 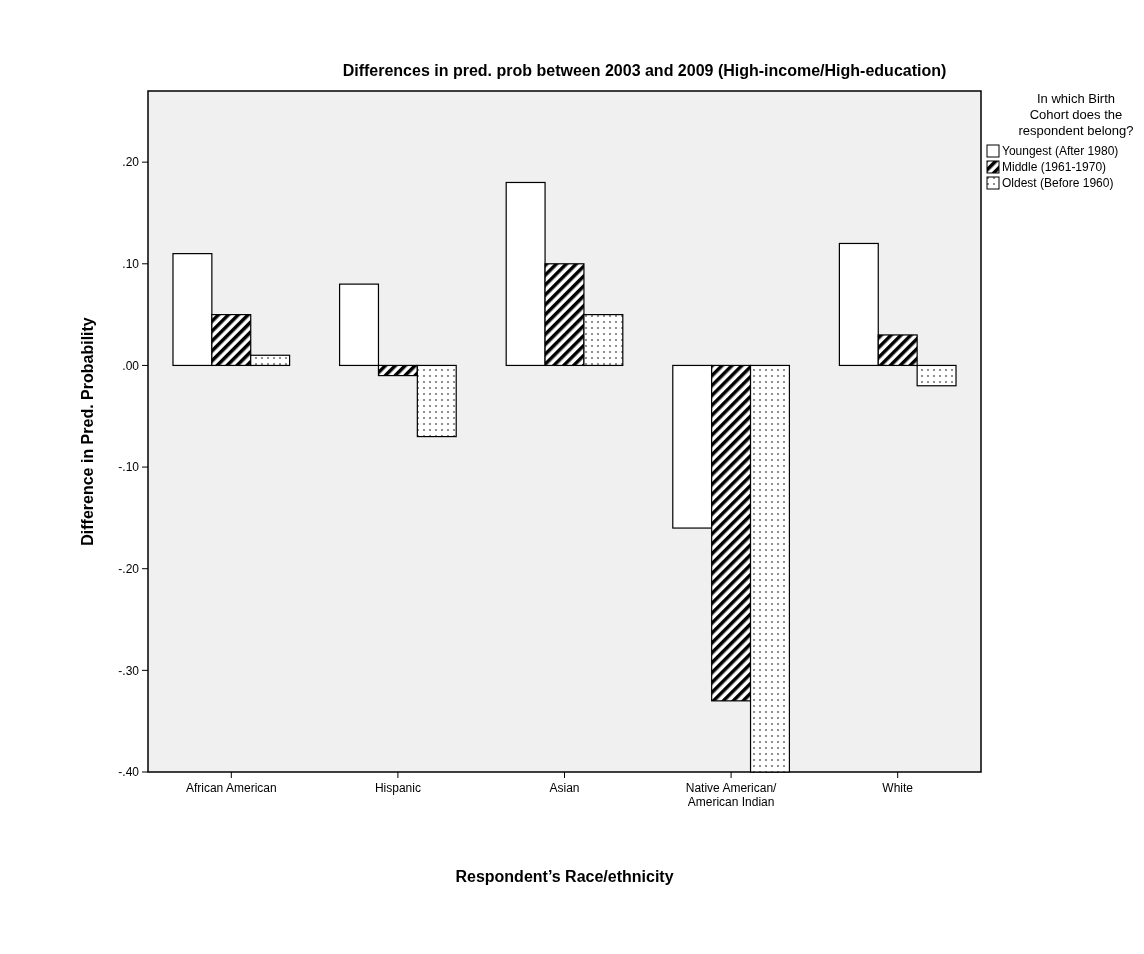 What do you see at coordinates (564, 876) in the screenshot?
I see `x-axis-title: Respondent’s Race/ethnicity` at bounding box center [564, 876].